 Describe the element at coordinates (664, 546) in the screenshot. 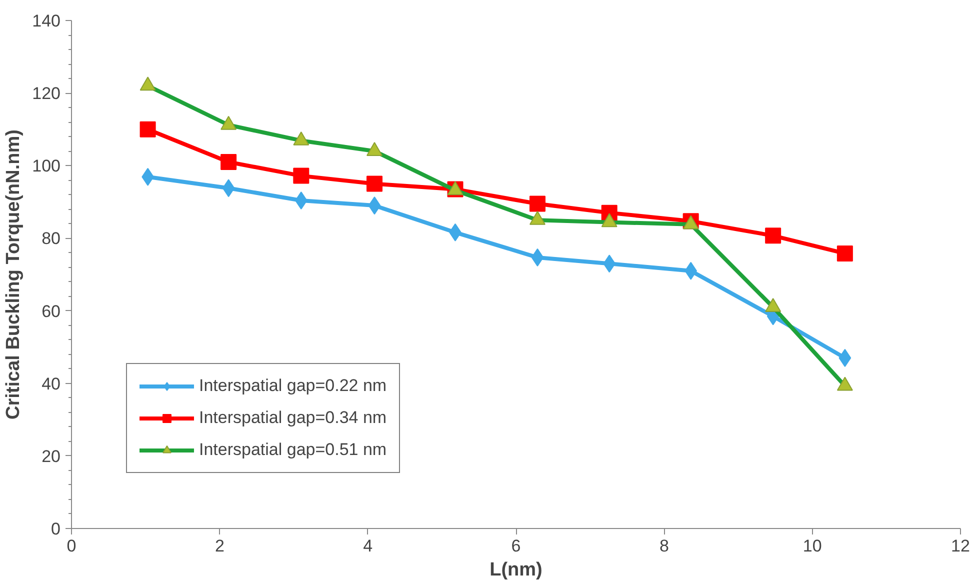

I see `x-tick-label: 8` at that location.